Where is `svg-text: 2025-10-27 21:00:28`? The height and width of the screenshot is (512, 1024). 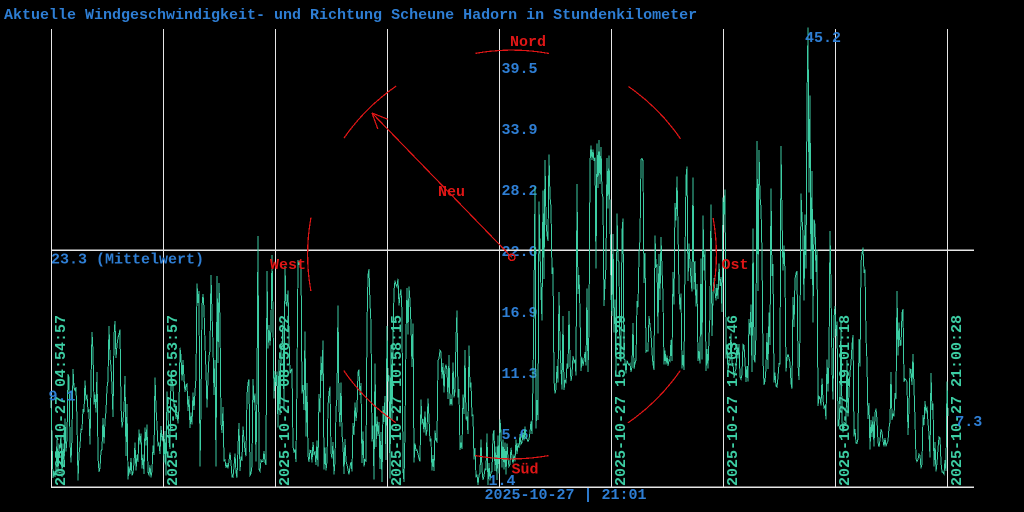
svg-text: 2025-10-27 21:00:28 is located at coordinates (957, 400).